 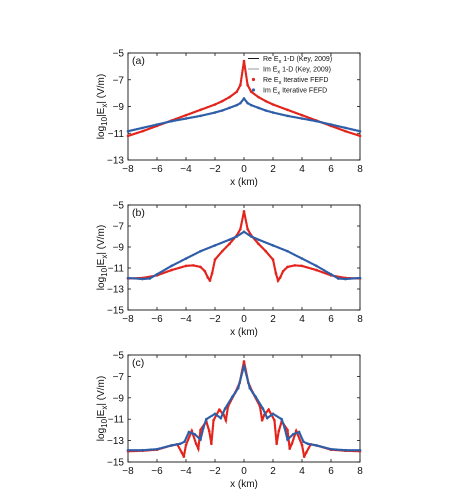 What do you see at coordinates (104, 120) in the screenshot?
I see `y-axis-label-part: 10` at bounding box center [104, 120].